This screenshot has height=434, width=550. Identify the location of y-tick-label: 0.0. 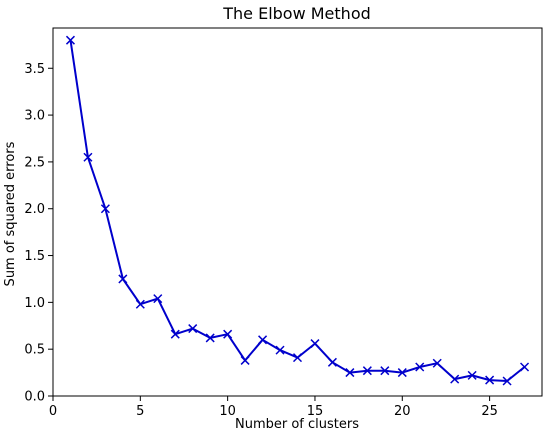
(34, 397).